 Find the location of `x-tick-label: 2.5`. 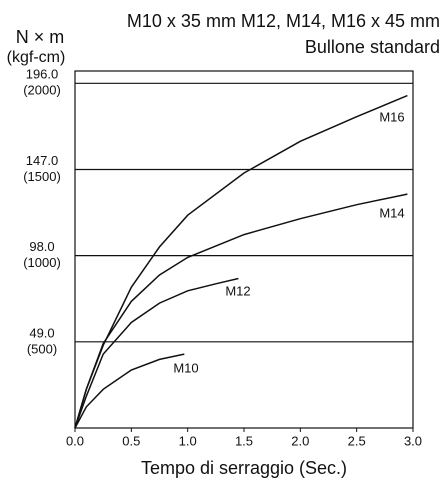

x-tick-label: 2.5 is located at coordinates (357, 440).